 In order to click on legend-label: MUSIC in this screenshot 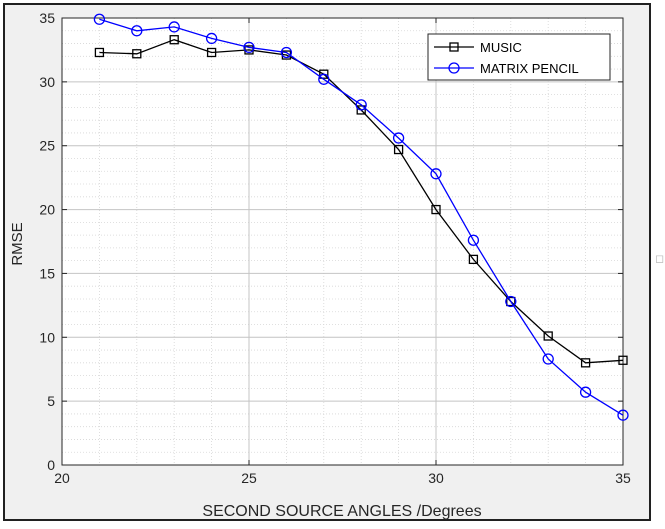, I will do `click(501, 47)`.